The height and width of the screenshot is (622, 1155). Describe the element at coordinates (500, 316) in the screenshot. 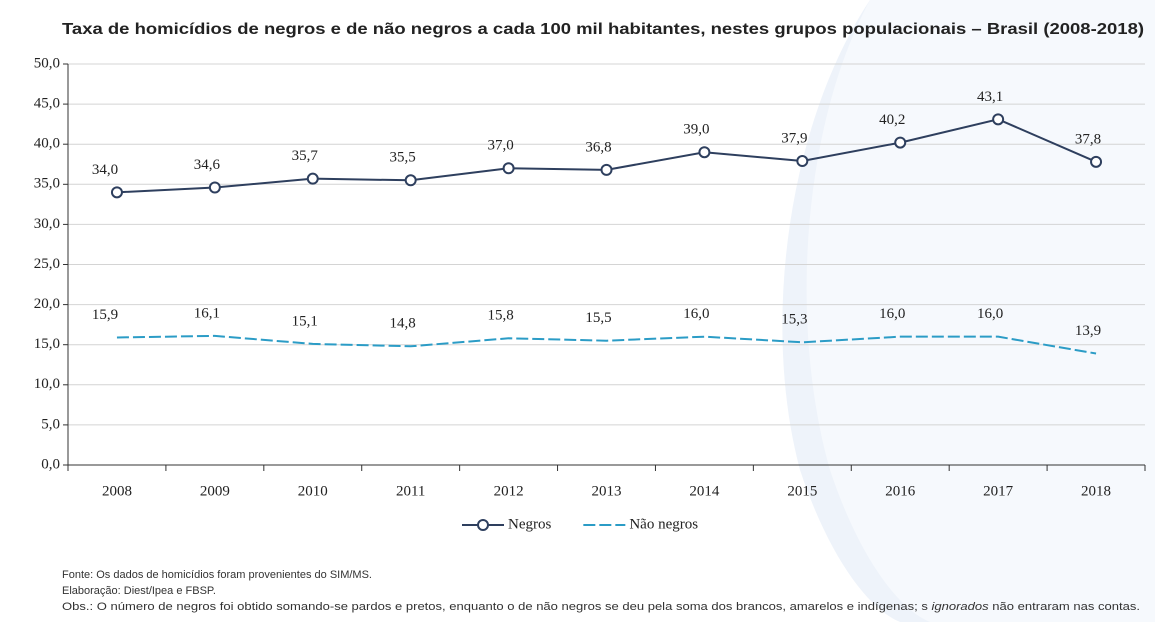

I see `data-label: 15,8` at that location.